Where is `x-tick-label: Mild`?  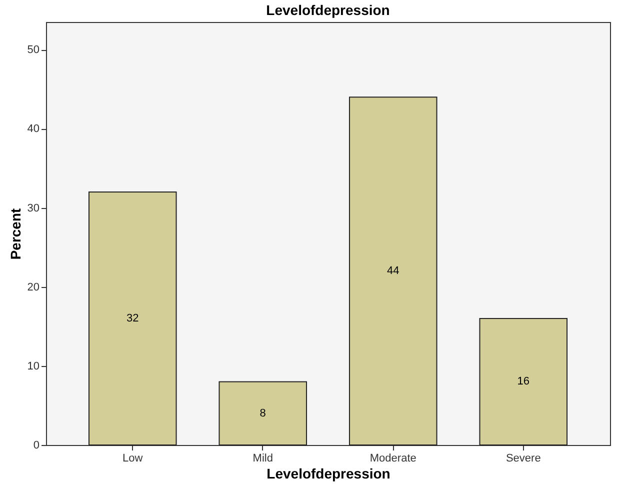 x-tick-label: Mild is located at coordinates (262, 458).